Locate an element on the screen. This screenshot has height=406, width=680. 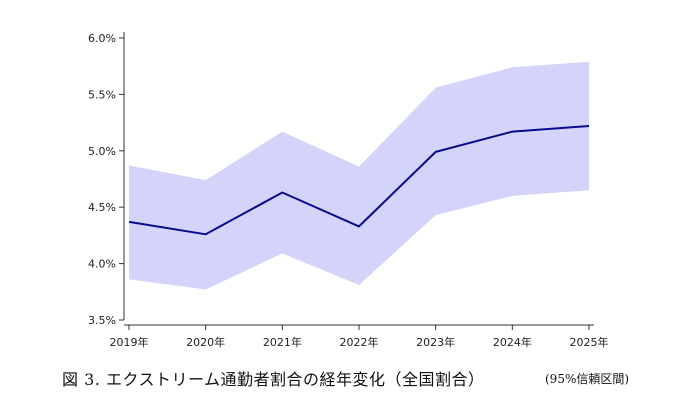
x-tick-label: 2022年 is located at coordinates (359, 342).